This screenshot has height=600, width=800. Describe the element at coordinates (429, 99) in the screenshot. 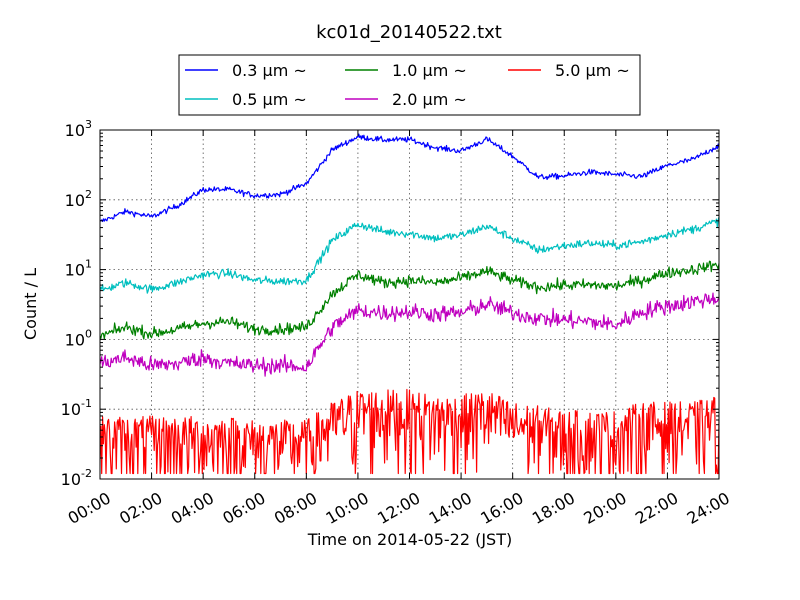

I see `legend-label-4: 2.0 μm ~` at that location.